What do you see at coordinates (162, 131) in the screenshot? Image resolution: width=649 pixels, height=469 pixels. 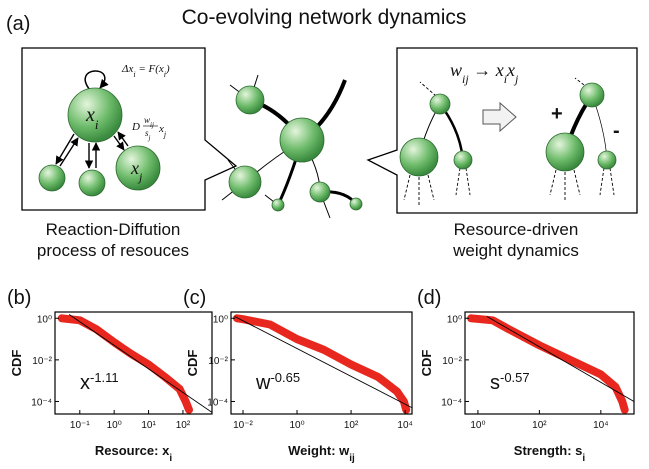 I see `eq-part: xj` at bounding box center [162, 131].